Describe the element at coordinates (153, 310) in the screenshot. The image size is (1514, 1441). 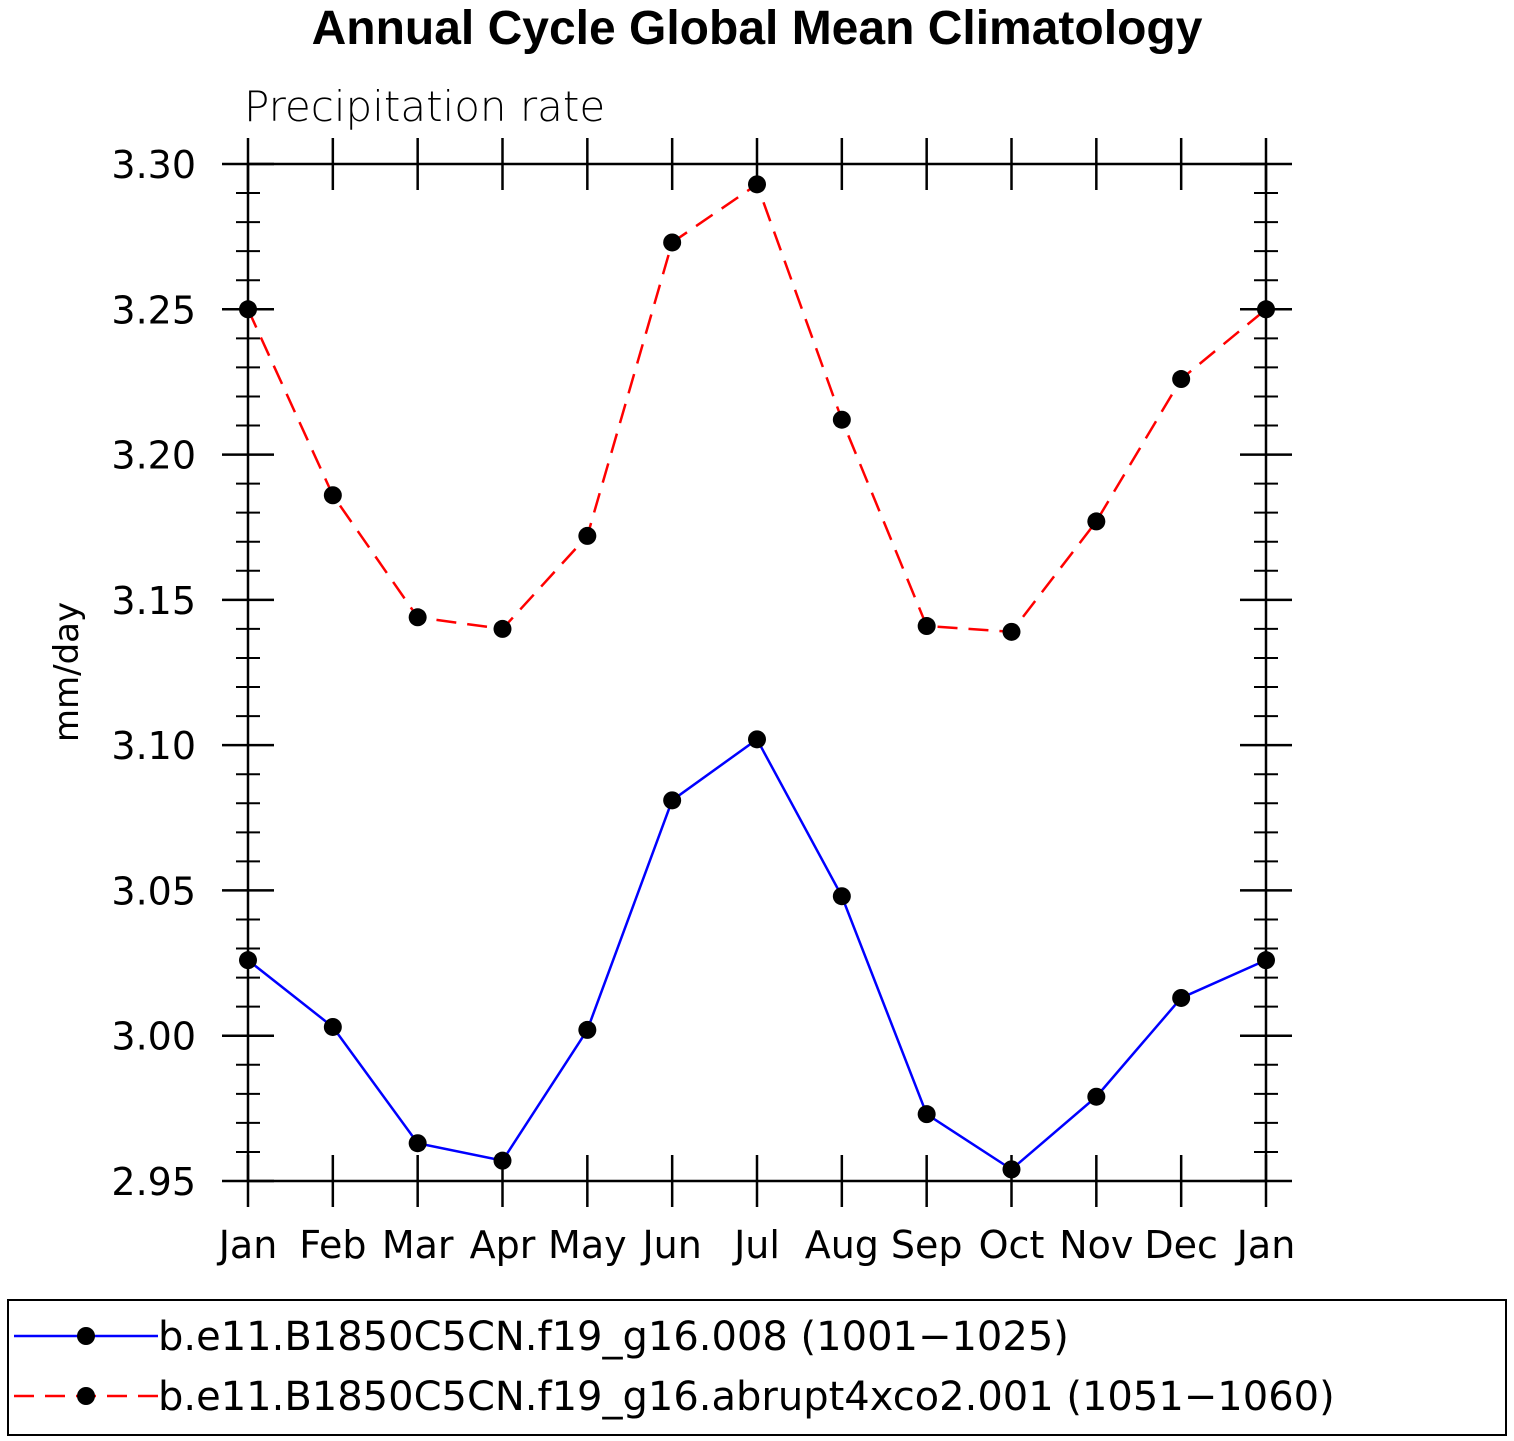
I see `y-tick-label: 3.25` at that location.